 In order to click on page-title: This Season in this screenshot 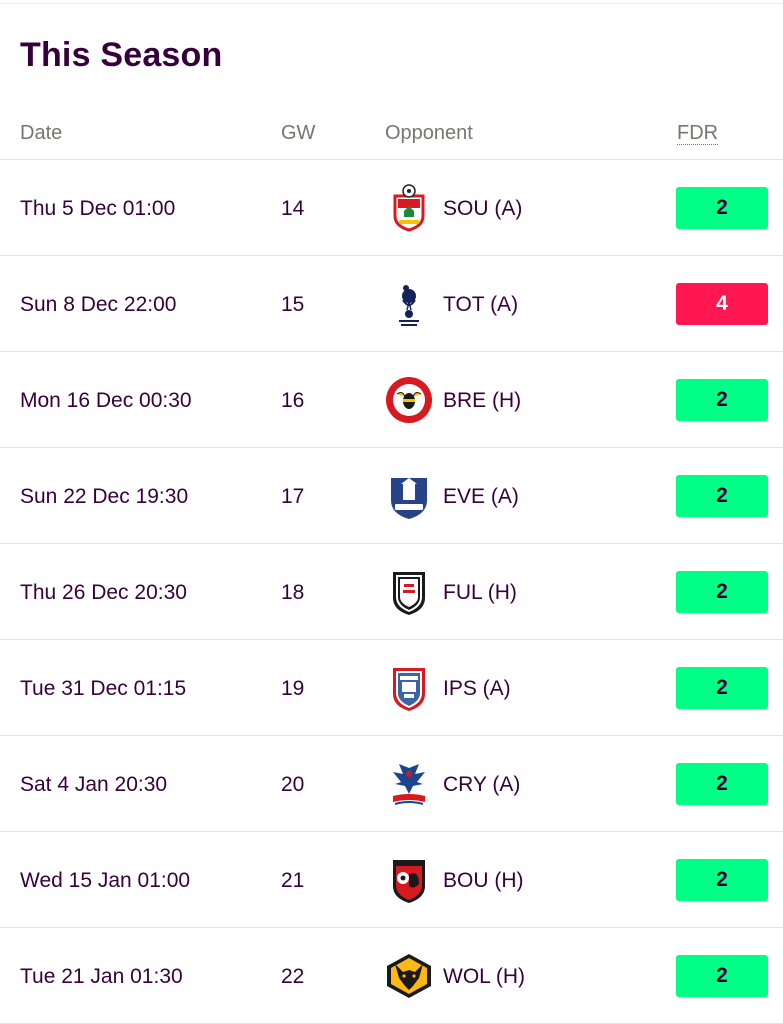, I will do `click(121, 55)`.